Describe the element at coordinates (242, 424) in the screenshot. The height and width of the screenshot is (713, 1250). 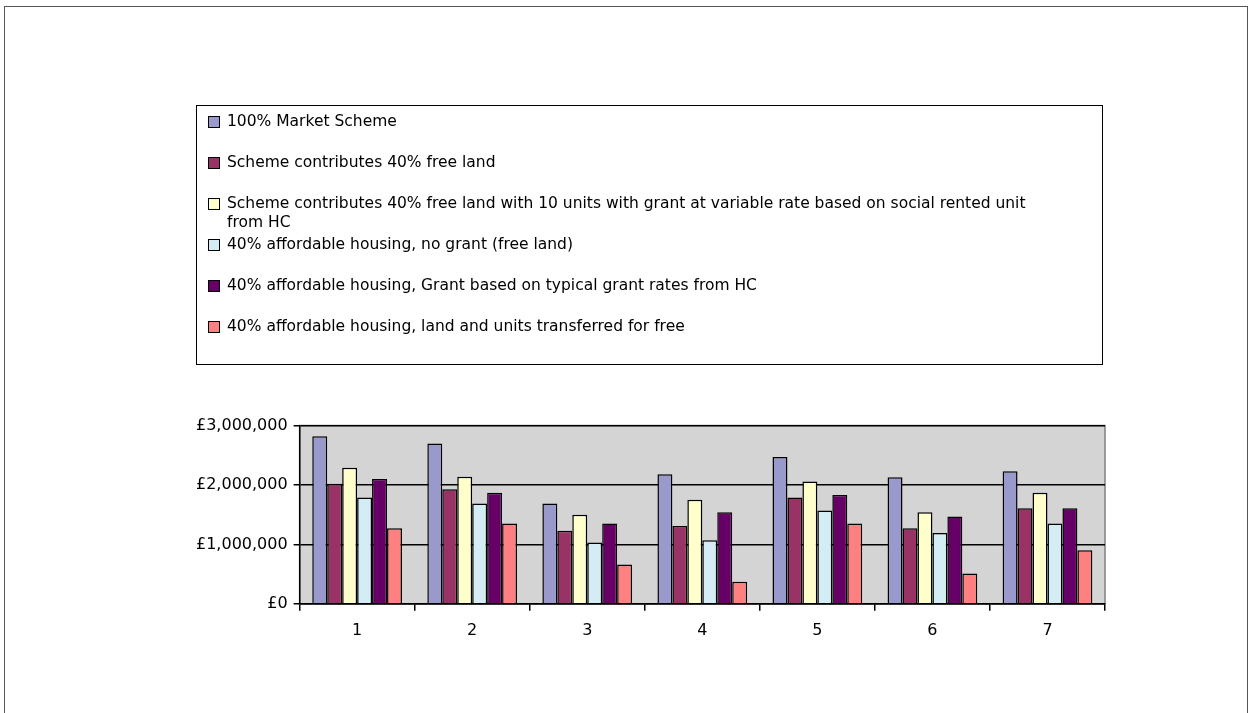
I see `y-tick-label: £3,000,000` at that location.